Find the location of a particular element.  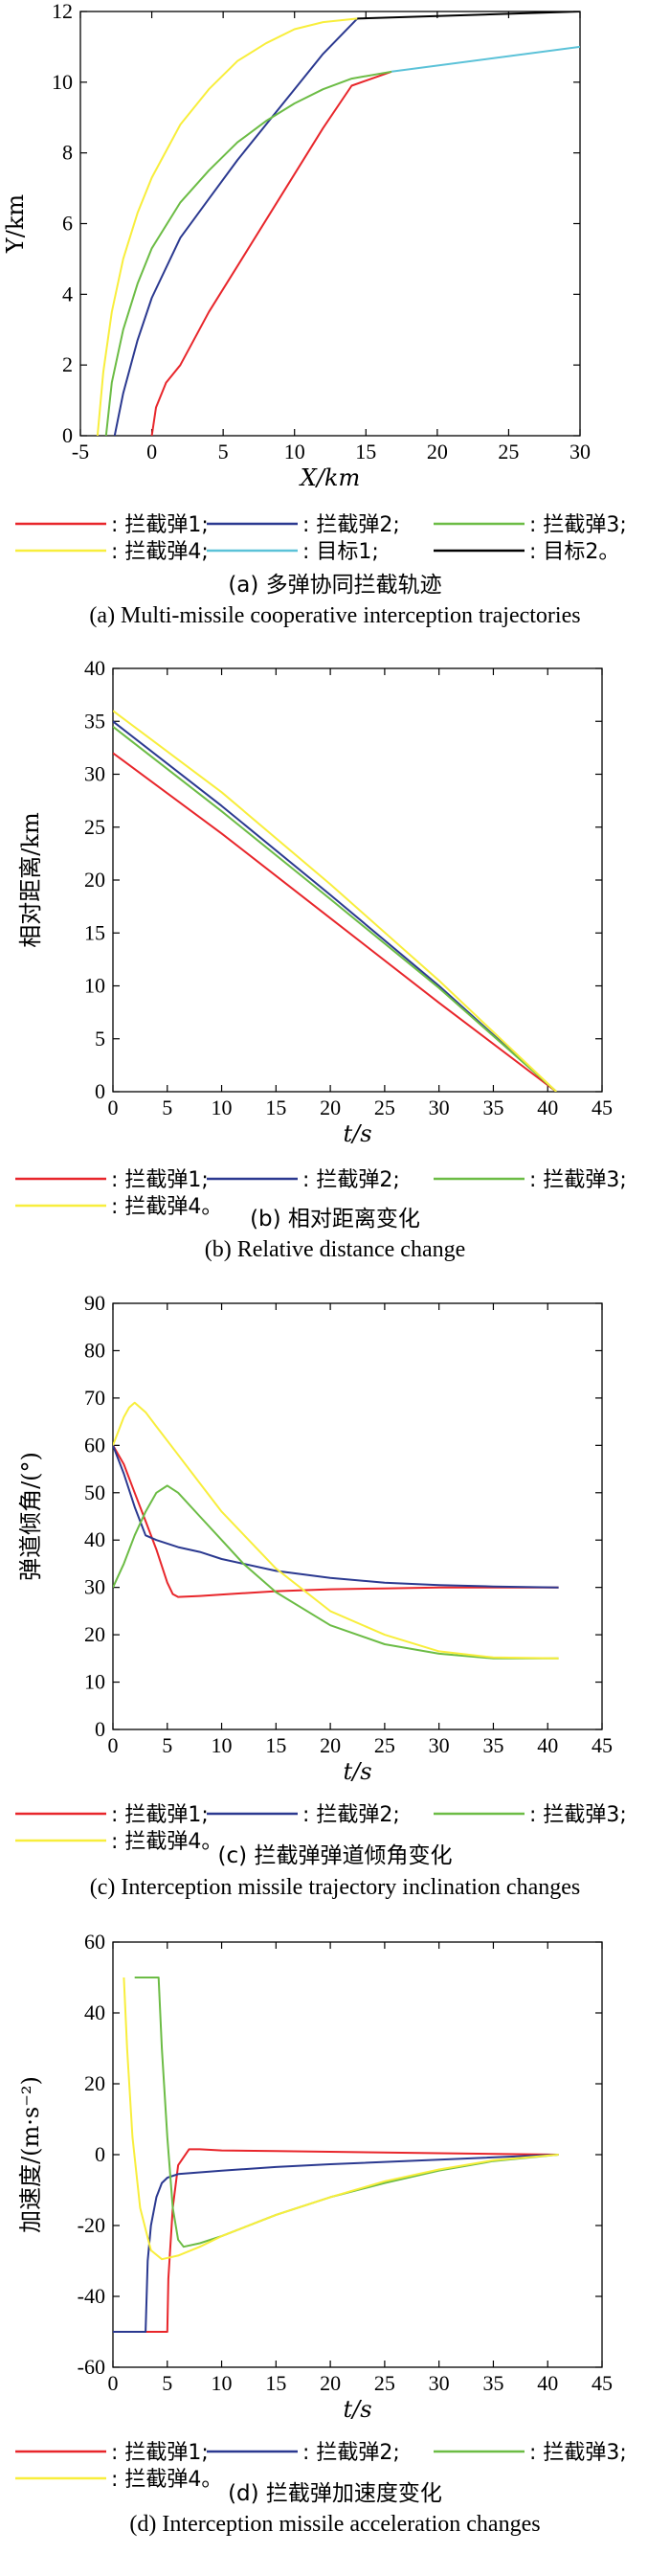

y-tick-label: -40 is located at coordinates (91, 2296).